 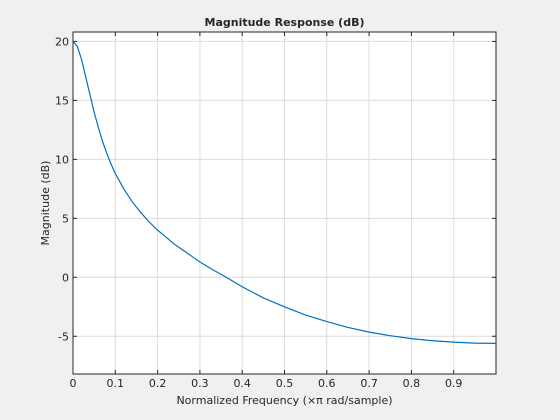 What do you see at coordinates (65, 277) in the screenshot?
I see `y-tick-label: 0` at bounding box center [65, 277].